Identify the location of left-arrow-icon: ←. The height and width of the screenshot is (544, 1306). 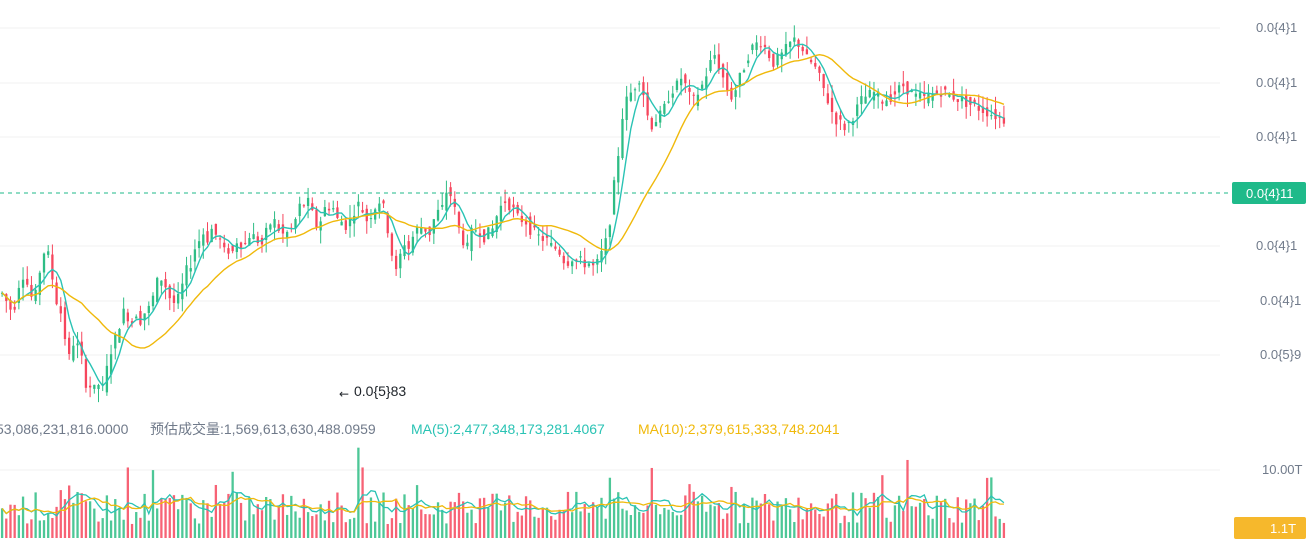
(344, 394).